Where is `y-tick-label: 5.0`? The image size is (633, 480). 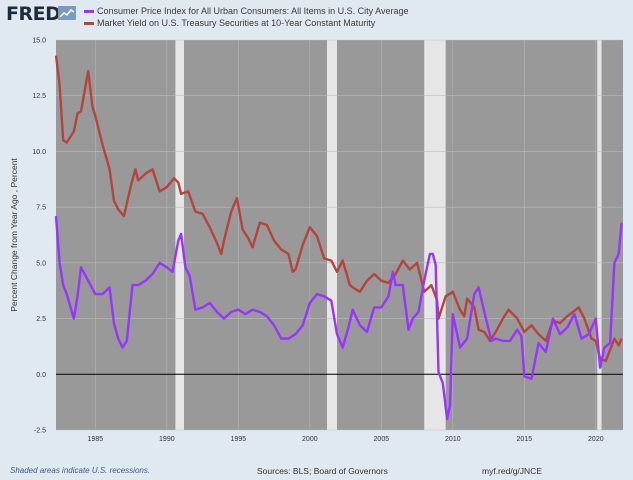 y-tick-label: 5.0 is located at coordinates (41, 263).